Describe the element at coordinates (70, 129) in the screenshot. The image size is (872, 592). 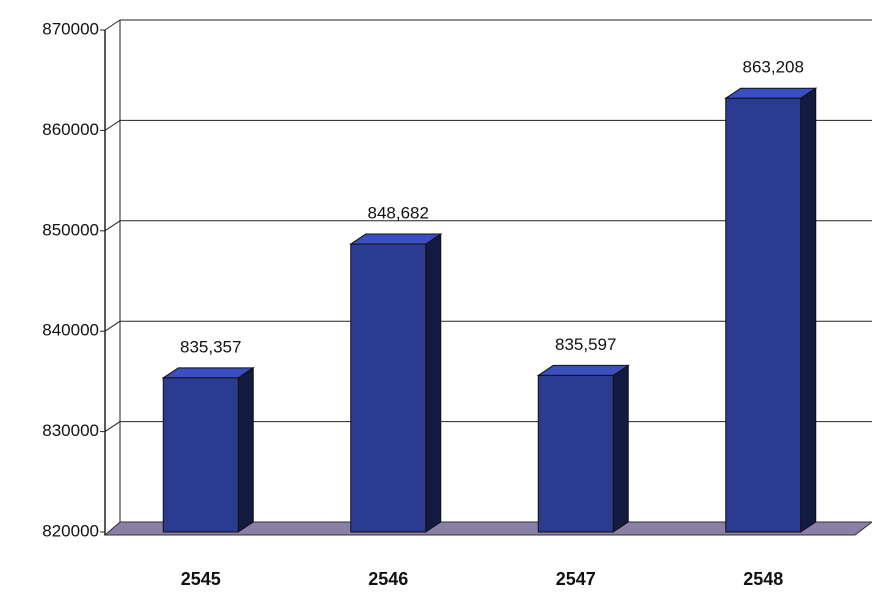
I see `y-tick-label: 860000` at that location.